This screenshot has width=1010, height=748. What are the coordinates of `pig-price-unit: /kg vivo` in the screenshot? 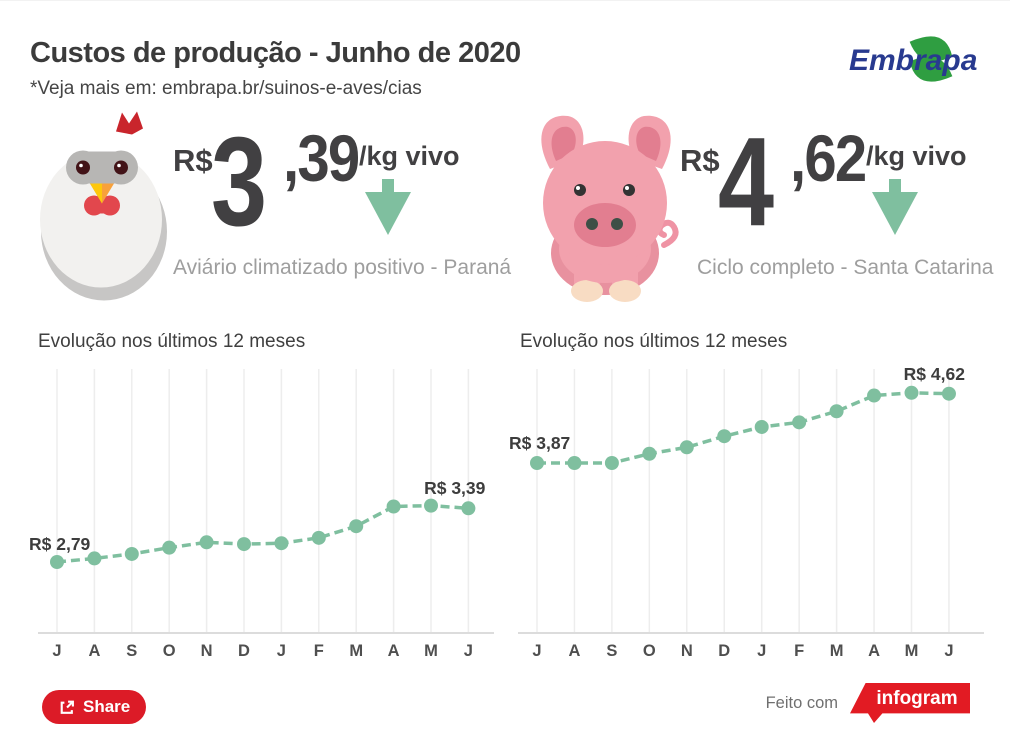 It's located at (916, 156).